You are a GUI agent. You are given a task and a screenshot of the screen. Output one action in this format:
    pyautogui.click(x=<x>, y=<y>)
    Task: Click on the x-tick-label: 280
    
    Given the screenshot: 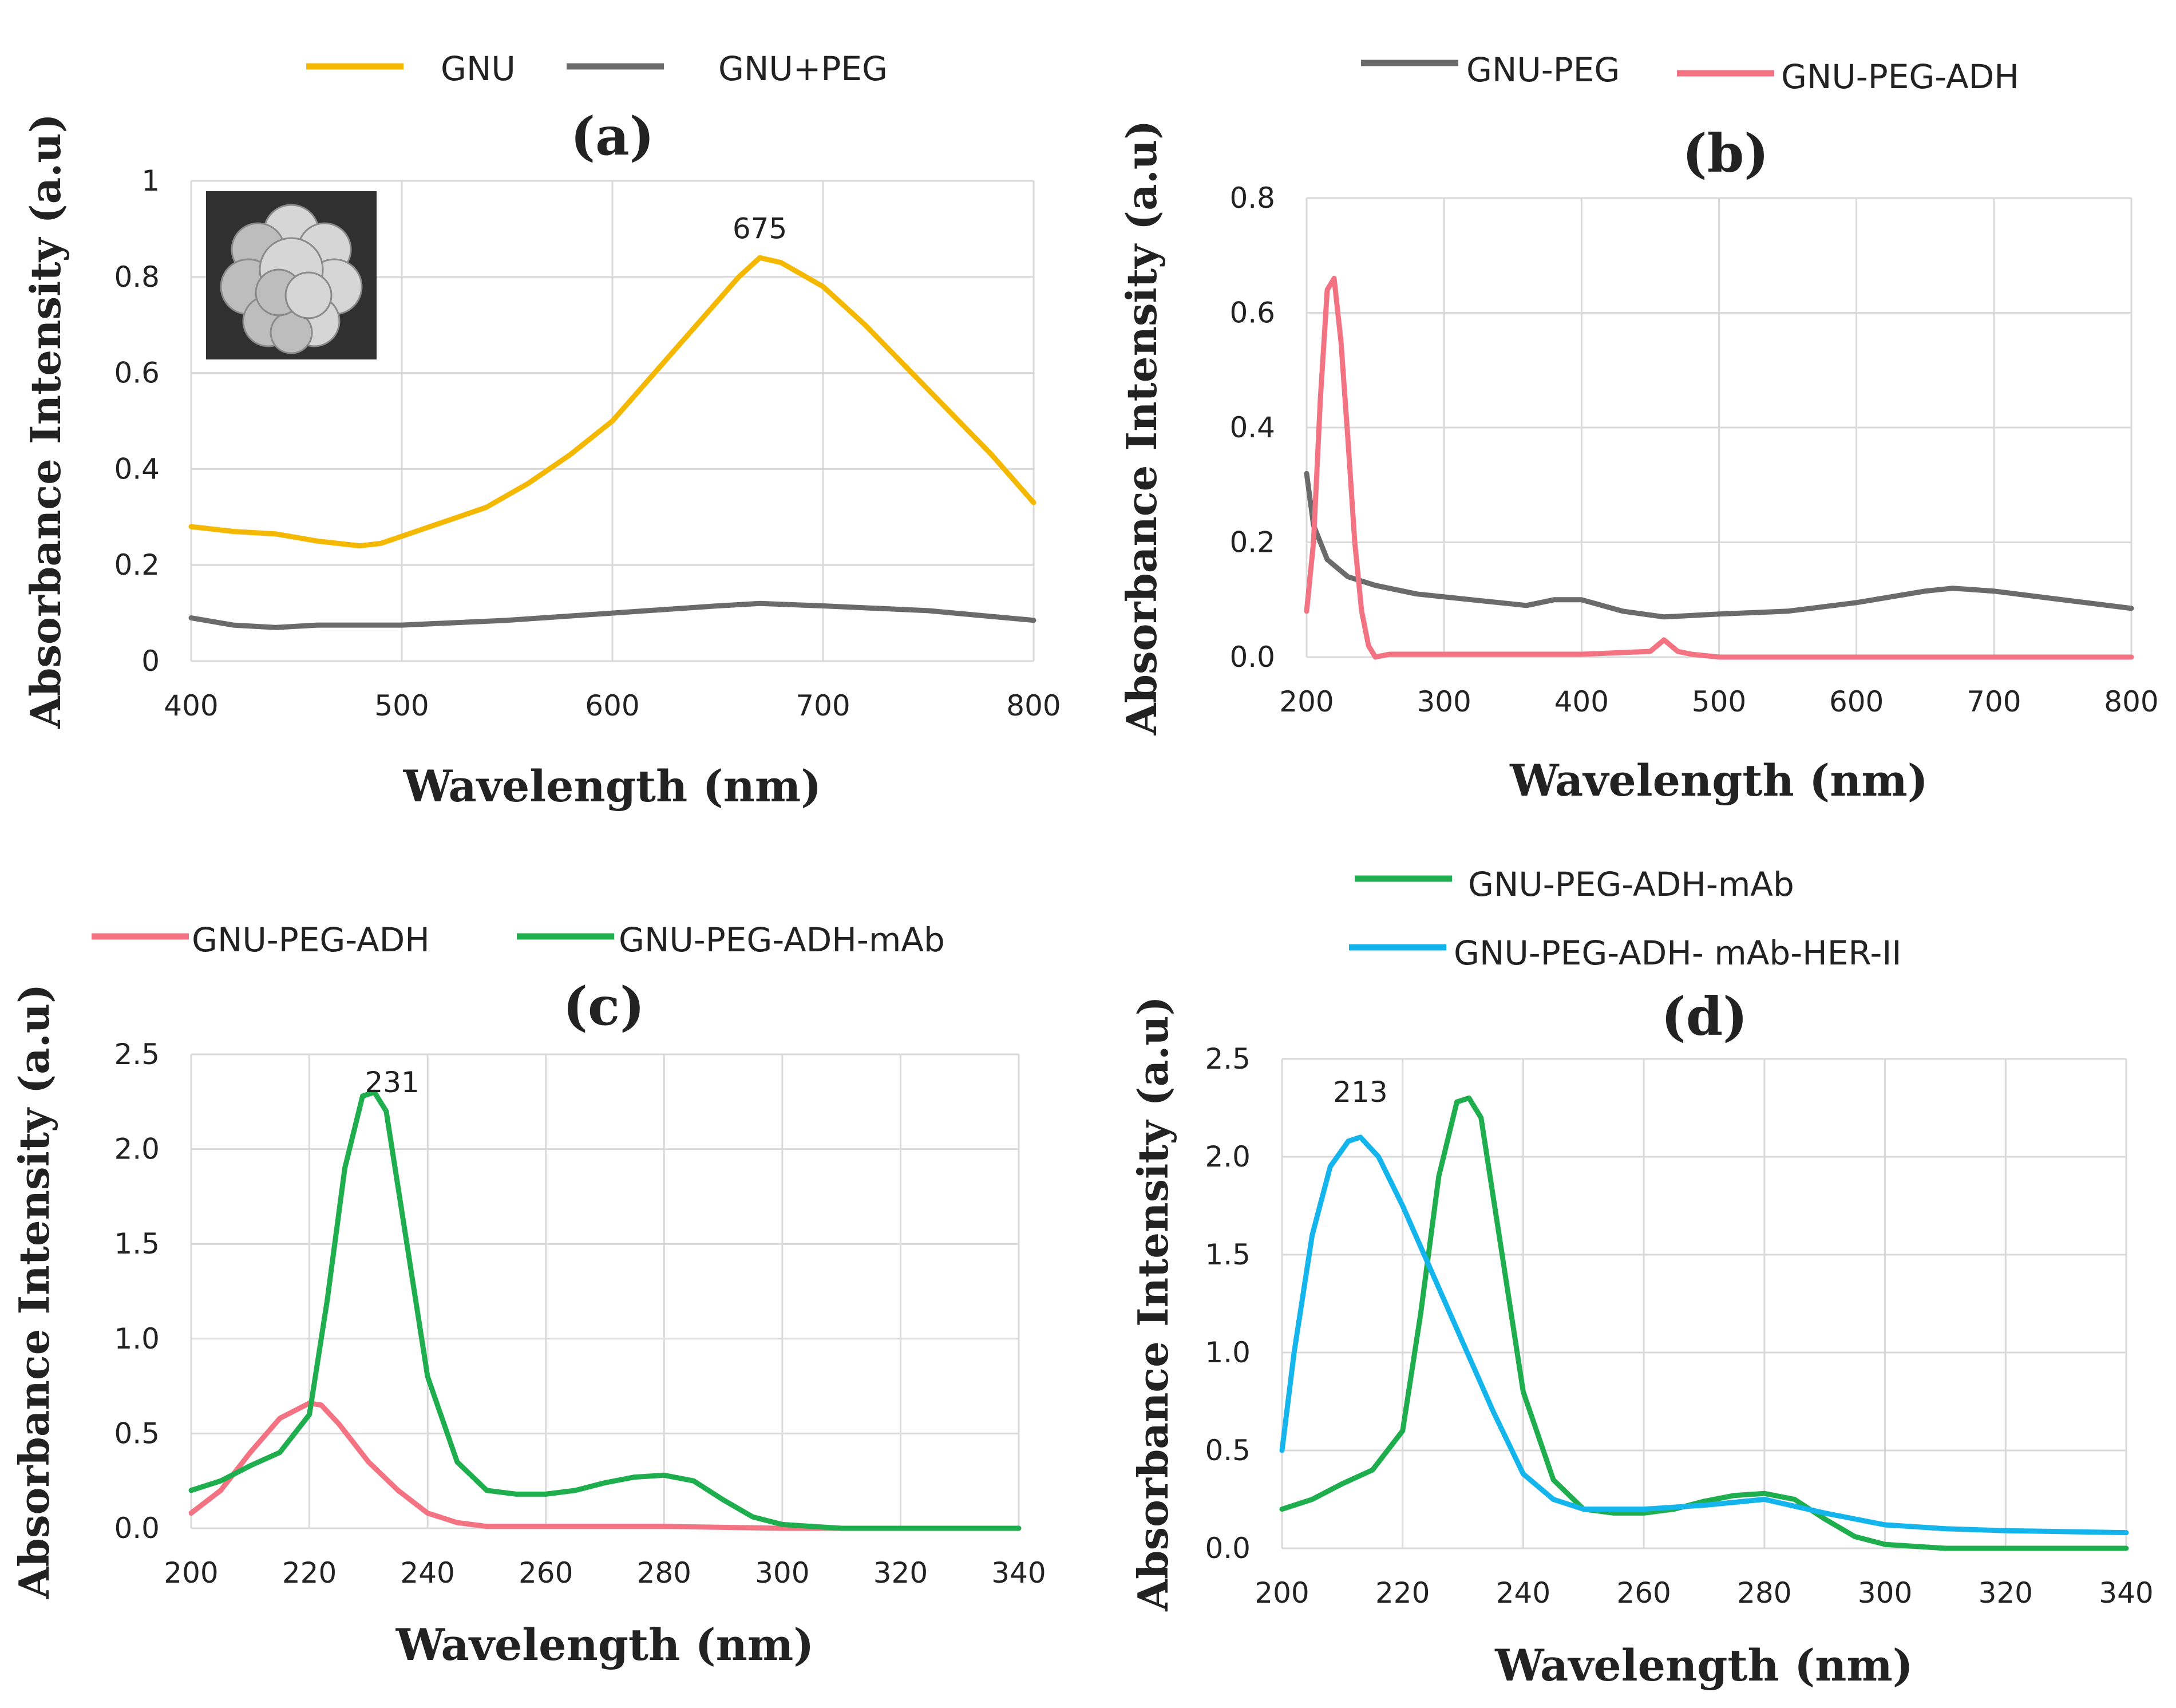 What is the action you would take?
    pyautogui.click(x=1764, y=1593)
    